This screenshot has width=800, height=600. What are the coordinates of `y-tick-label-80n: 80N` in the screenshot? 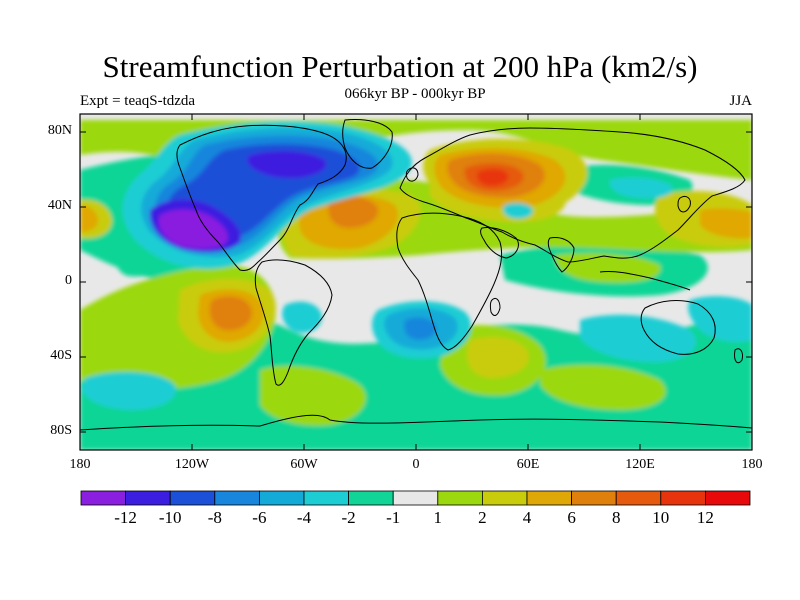 It's located at (59, 130).